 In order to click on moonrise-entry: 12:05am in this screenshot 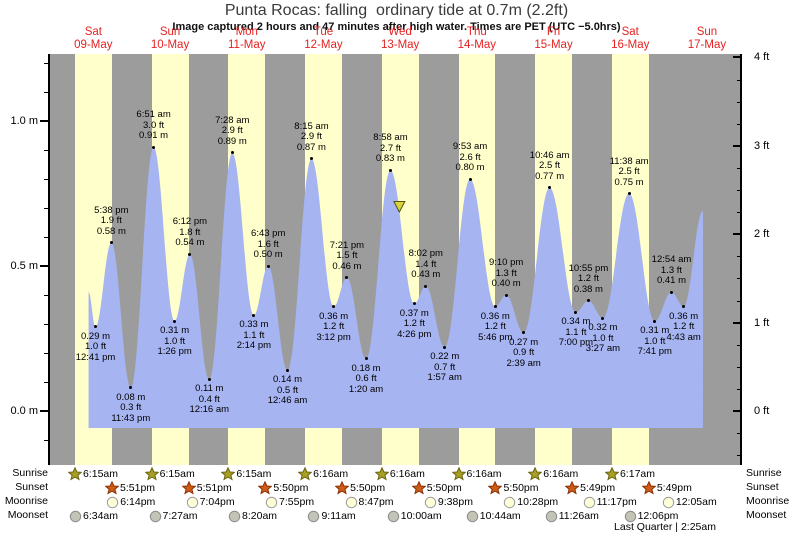, I will do `click(689, 502)`.